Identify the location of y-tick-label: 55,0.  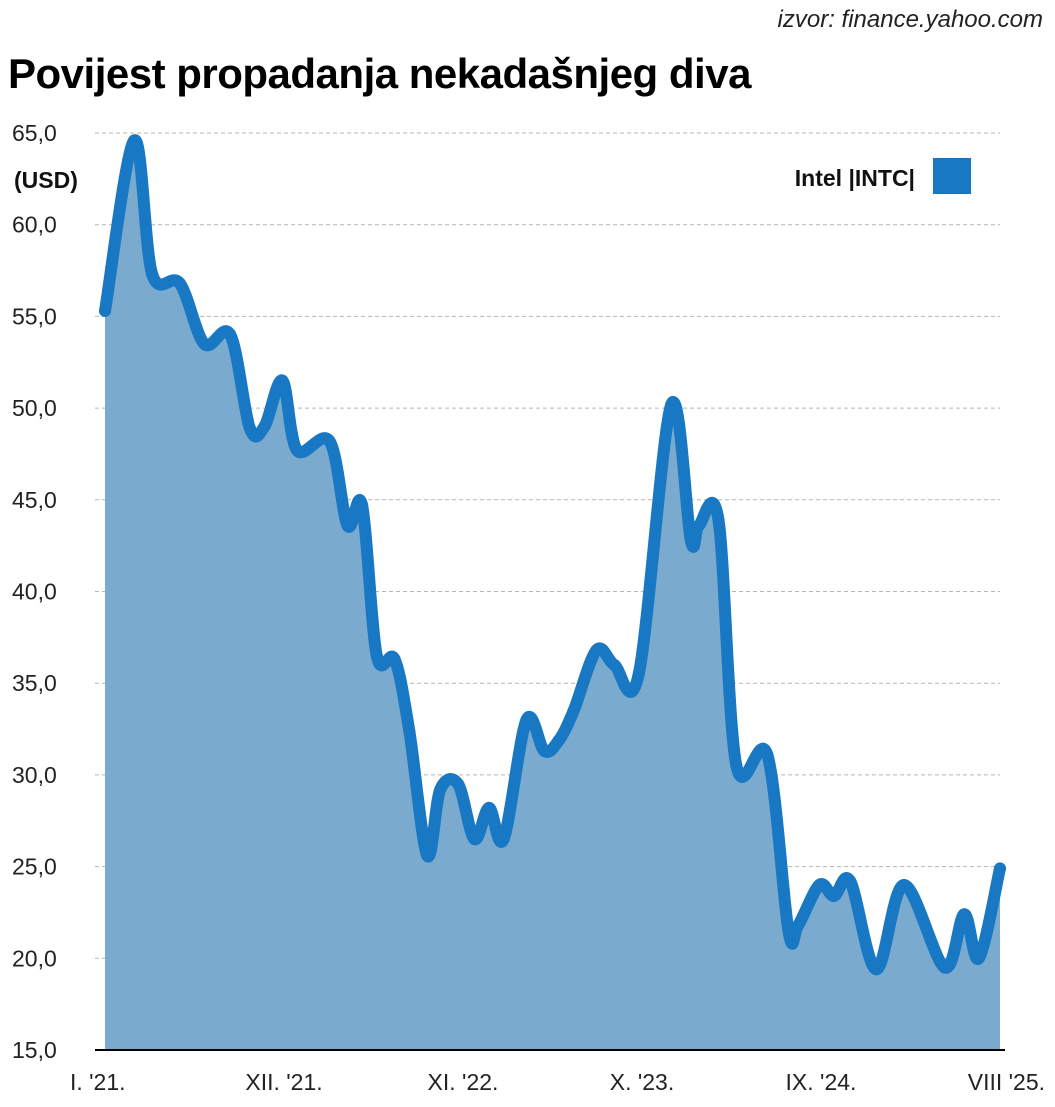
(34, 316).